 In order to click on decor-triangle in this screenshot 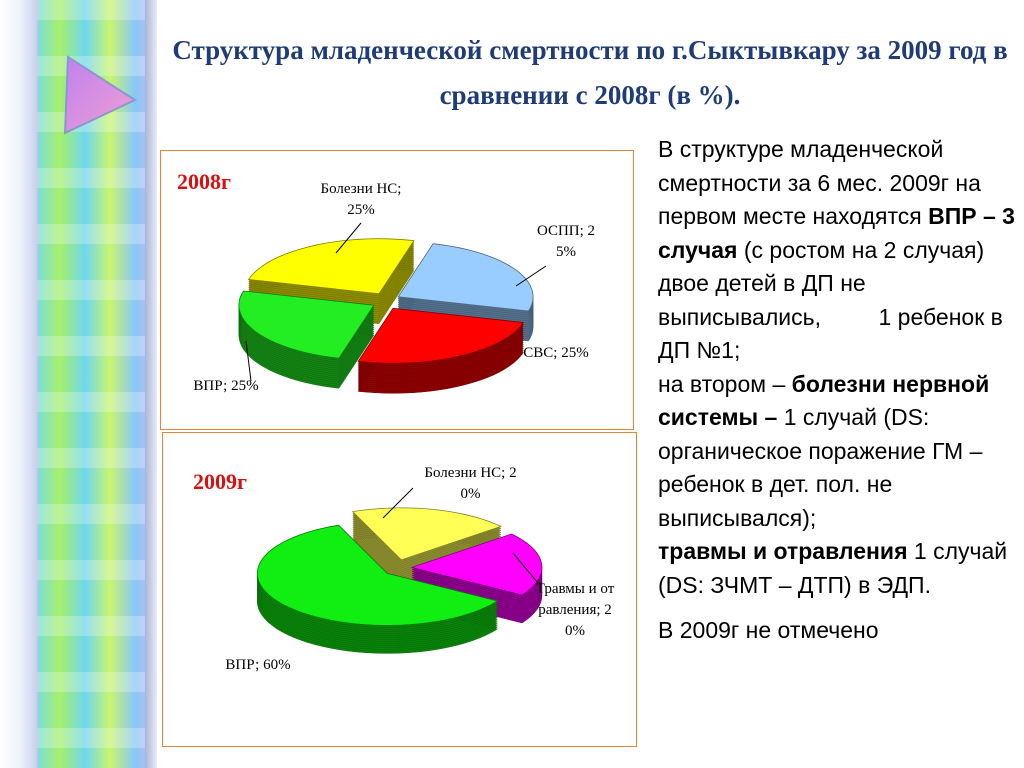, I will do `click(100, 95)`.